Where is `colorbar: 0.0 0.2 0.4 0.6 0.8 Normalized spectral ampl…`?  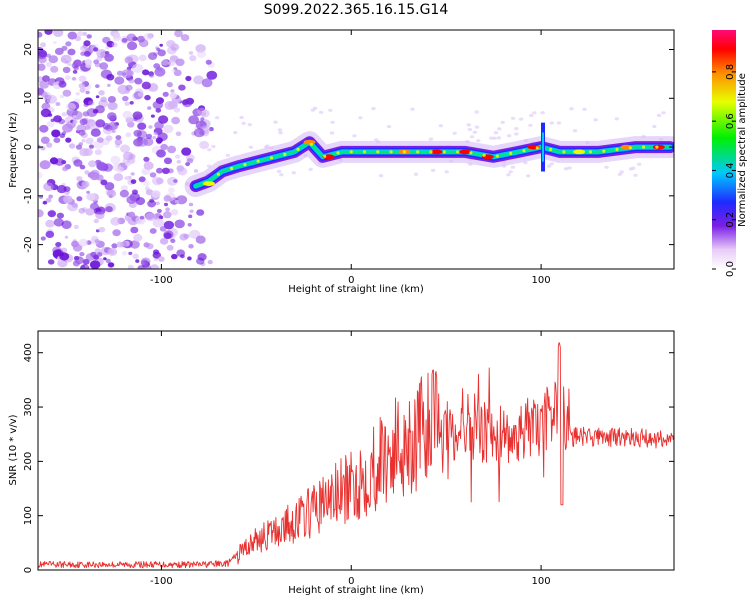 colorbar: 0.0 0.2 0.4 0.6 0.8 Normalized spectral ampl… is located at coordinates (730, 153).